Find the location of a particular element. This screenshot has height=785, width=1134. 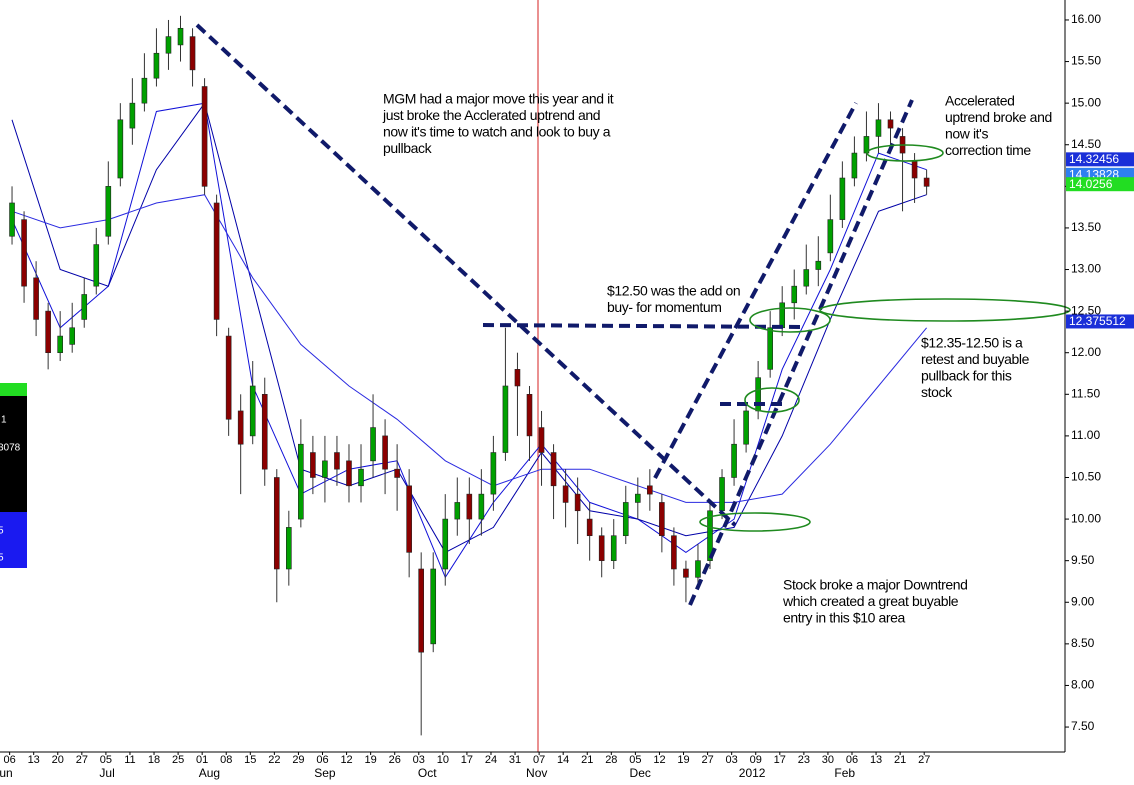

side-panel: 1 3078 5 5 is located at coordinates (13, 475).